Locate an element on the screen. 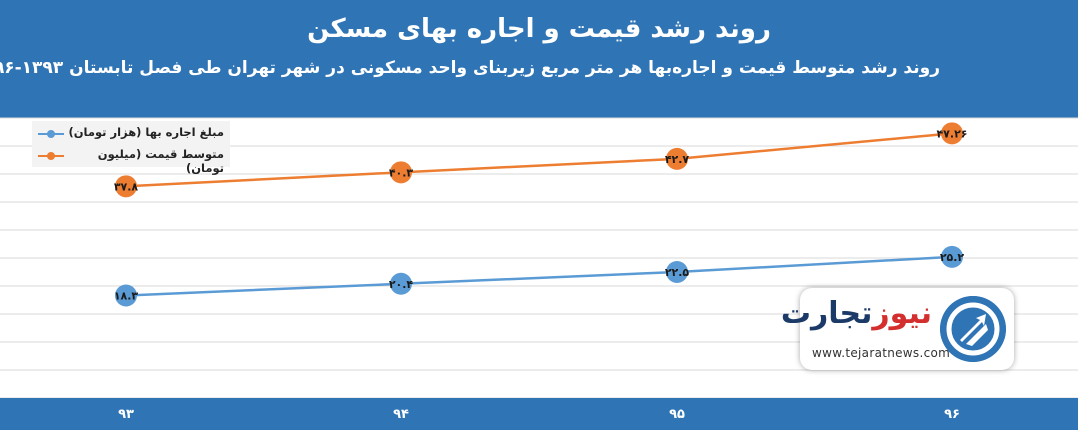 Image resolution: width=1078 pixels, height=430 pixels. legend-marker-rent is located at coordinates (51, 134).